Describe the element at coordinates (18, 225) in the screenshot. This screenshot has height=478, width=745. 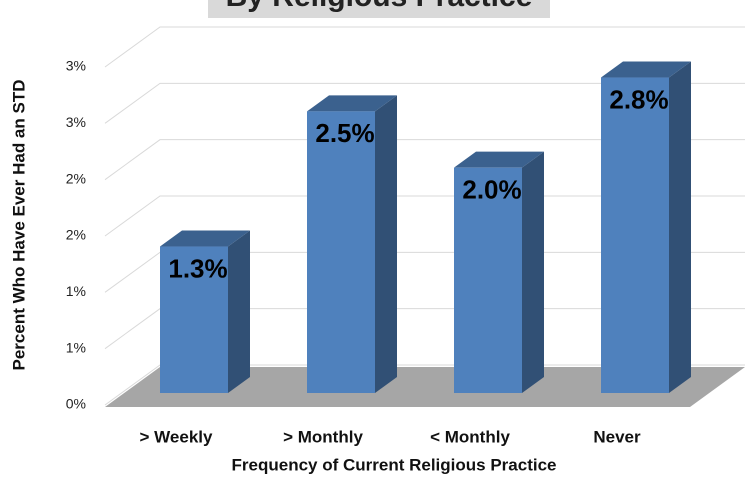
I see `y-axis-label: Percent Who Have Ever Had an STD` at that location.